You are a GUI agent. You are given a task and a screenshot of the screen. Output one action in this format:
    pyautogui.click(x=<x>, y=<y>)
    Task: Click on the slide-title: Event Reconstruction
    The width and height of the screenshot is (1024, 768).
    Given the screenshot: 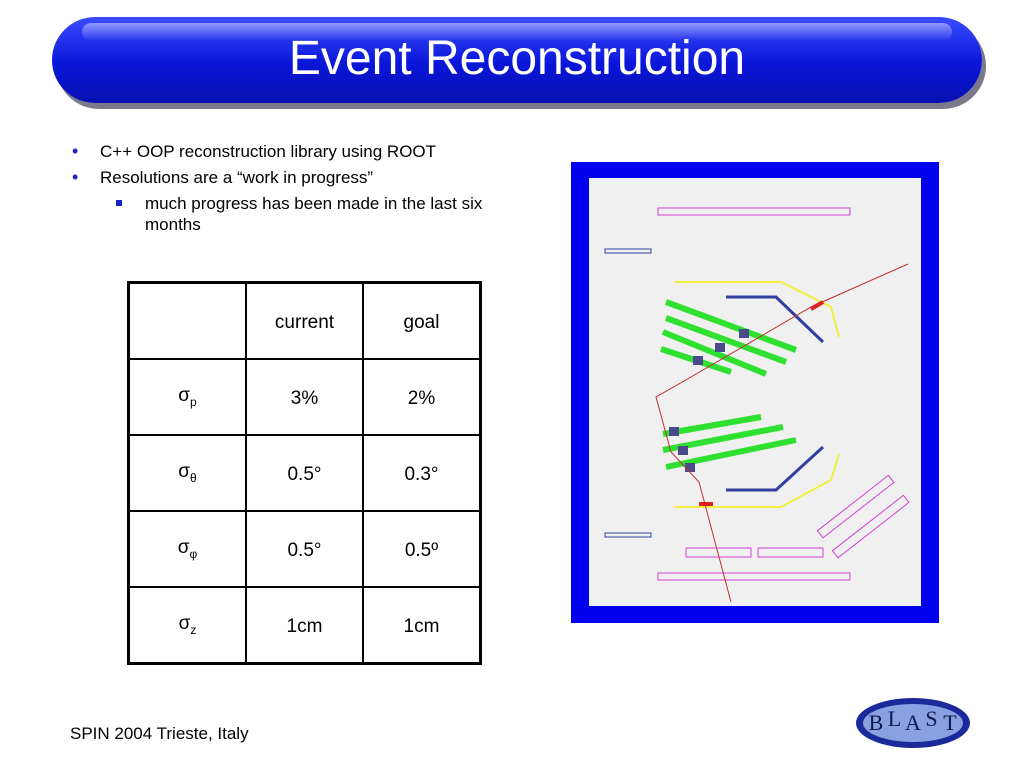 What is the action you would take?
    pyautogui.click(x=517, y=58)
    